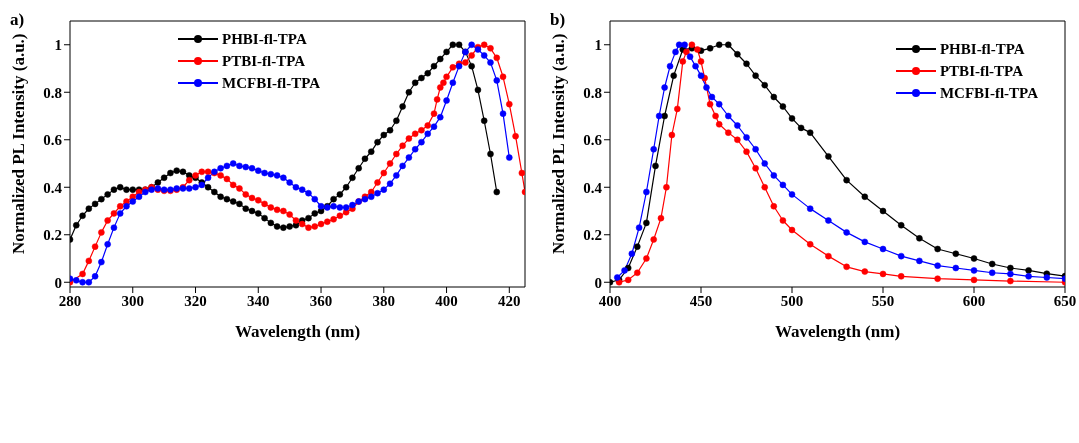  I want to click on x-tick-label: 360, so click(321, 300).